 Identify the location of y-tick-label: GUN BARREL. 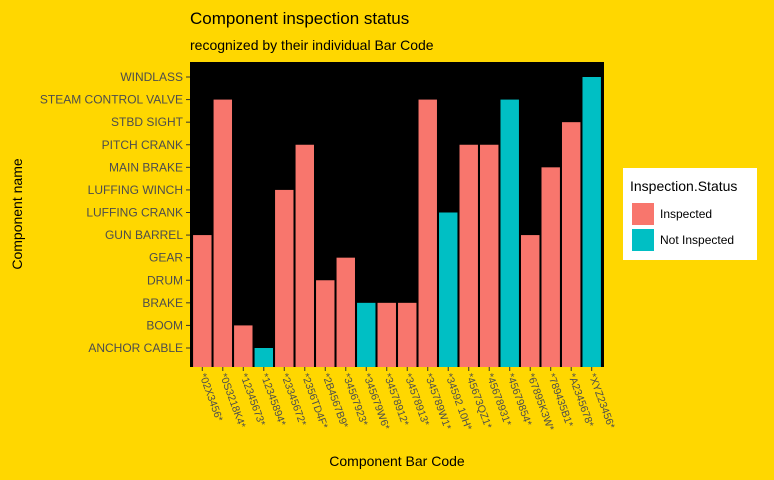
(144, 235).